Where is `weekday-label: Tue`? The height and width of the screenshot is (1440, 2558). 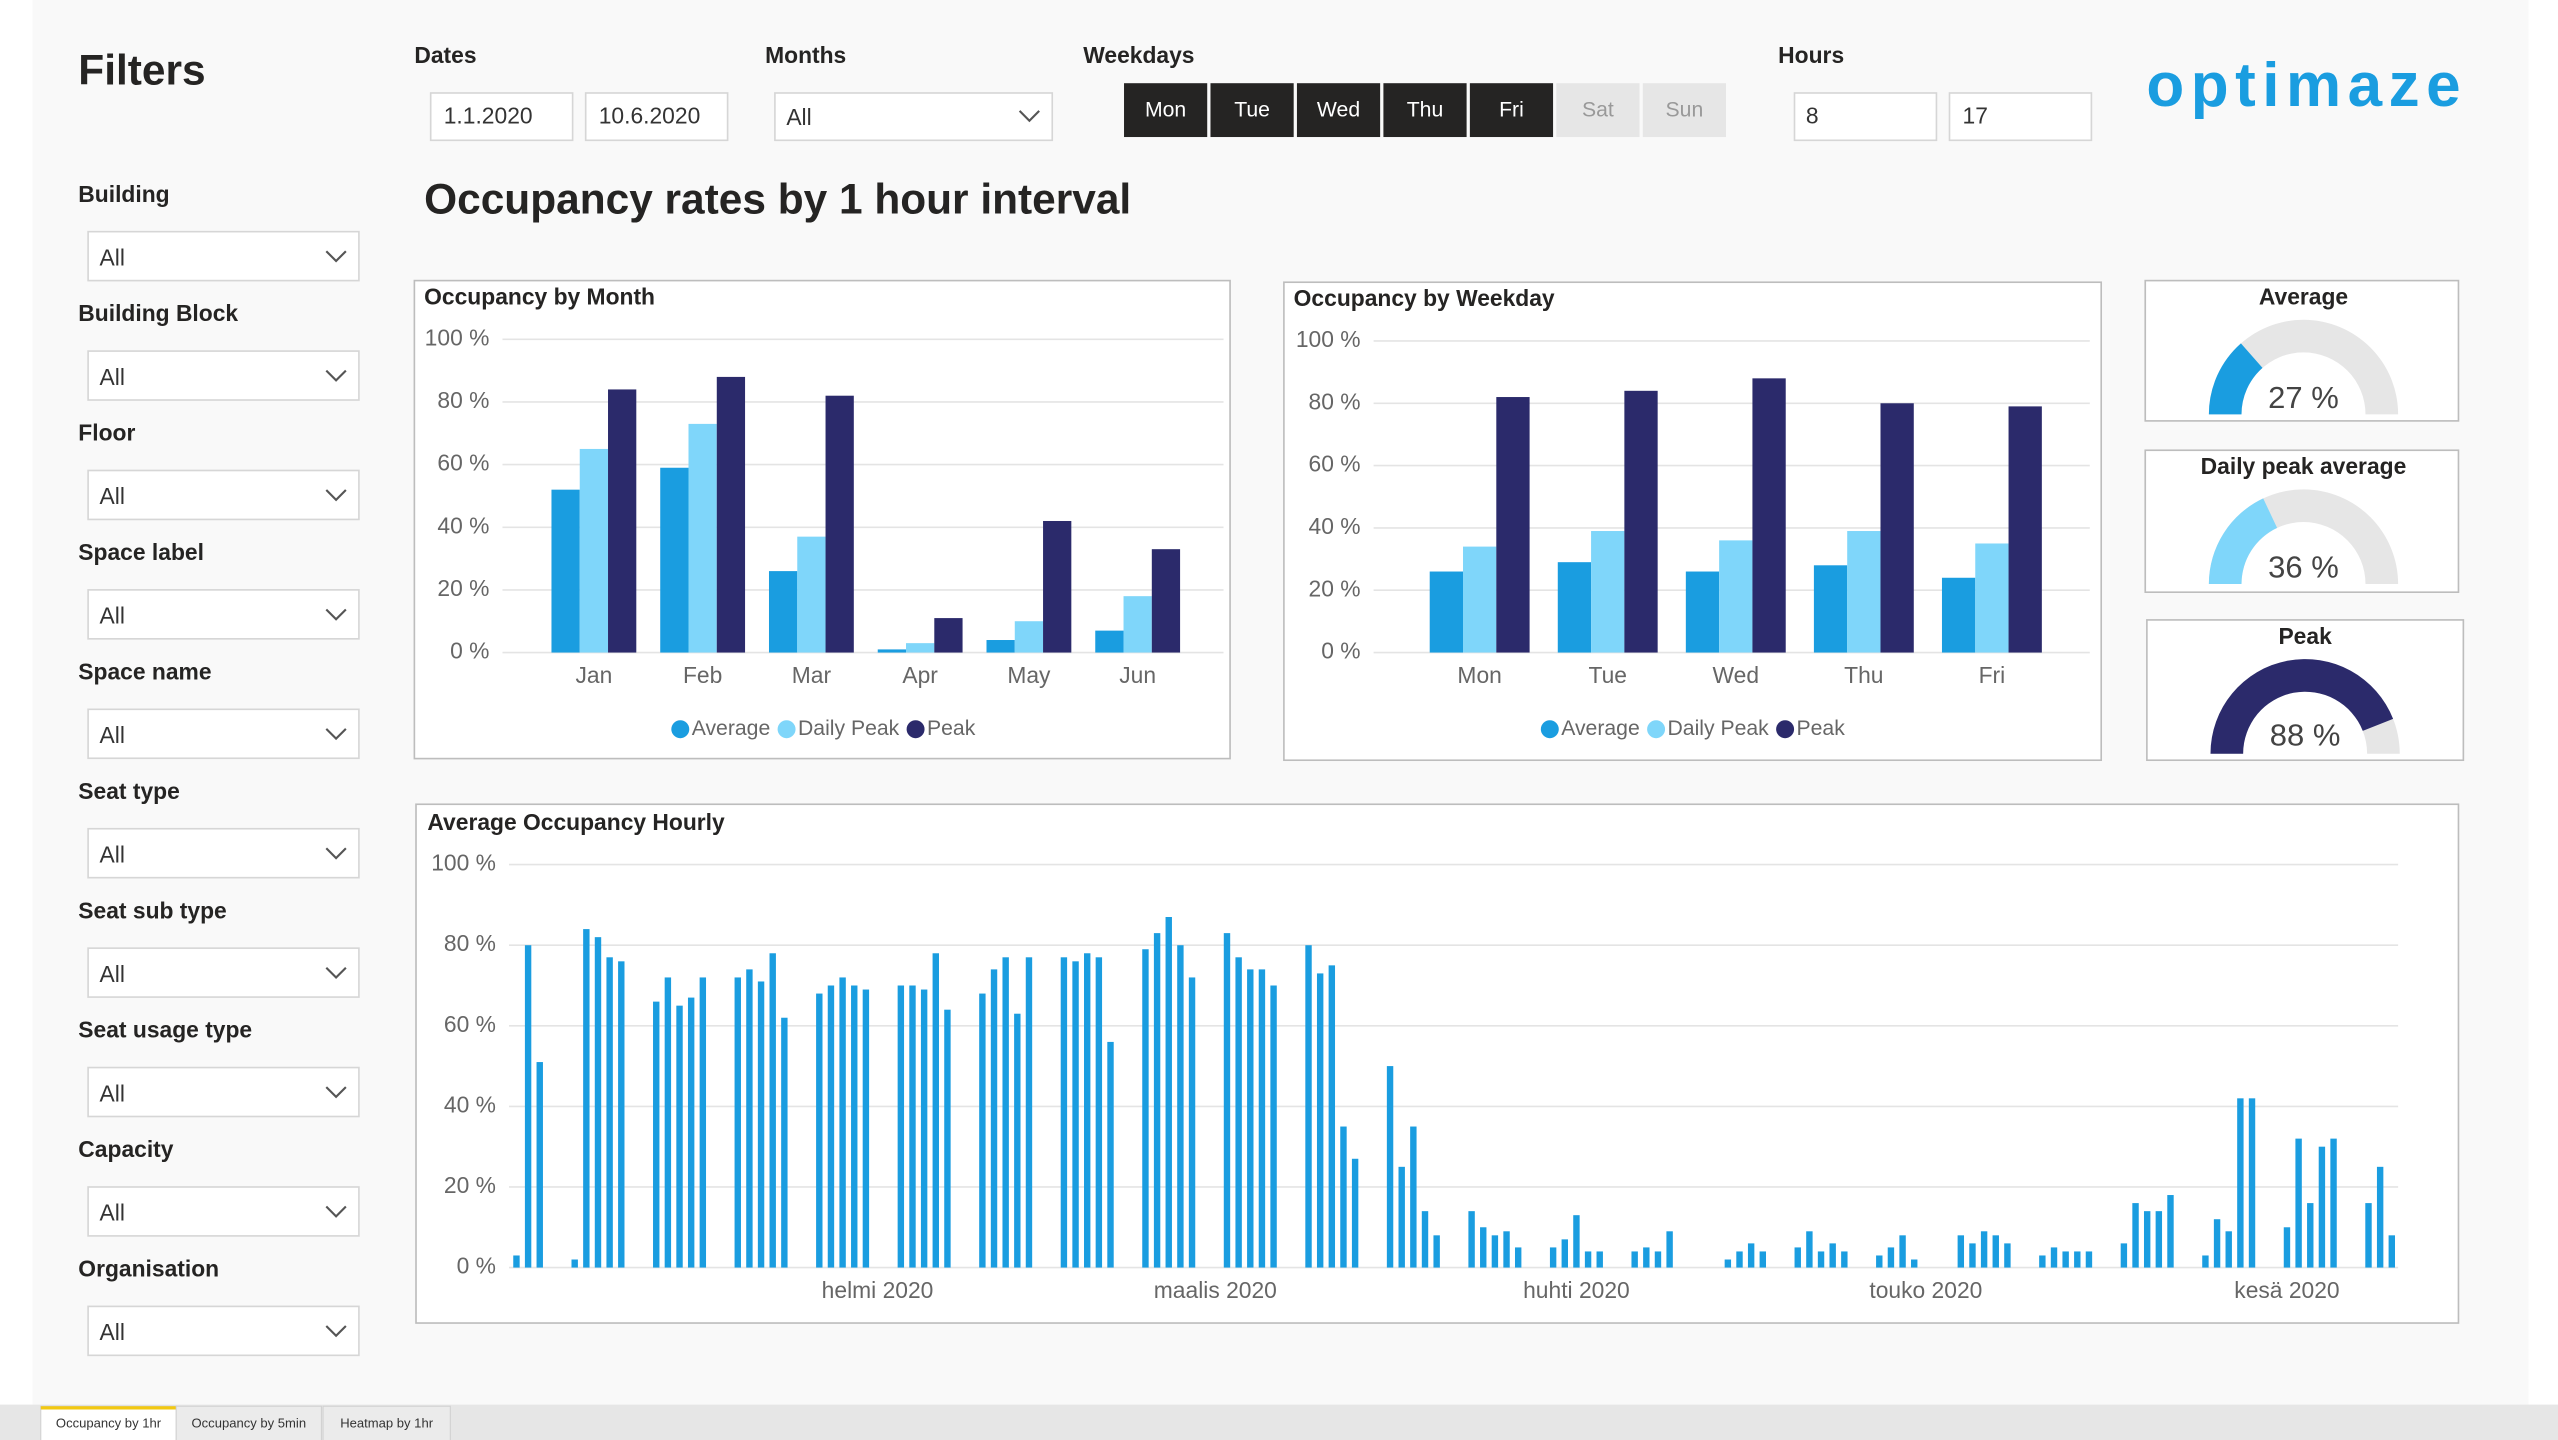 weekday-label: Tue is located at coordinates (1252, 110).